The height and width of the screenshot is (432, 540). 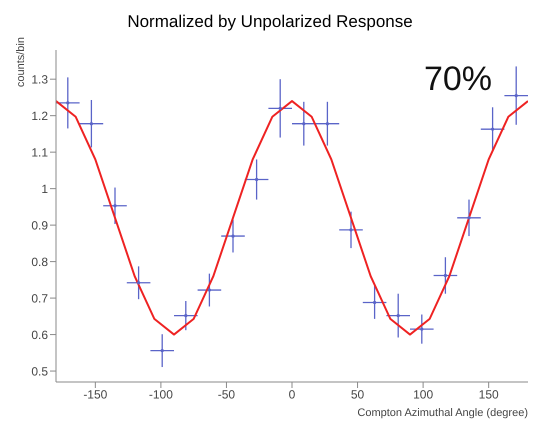 What do you see at coordinates (44, 189) in the screenshot?
I see `y-tick-label: 1` at bounding box center [44, 189].